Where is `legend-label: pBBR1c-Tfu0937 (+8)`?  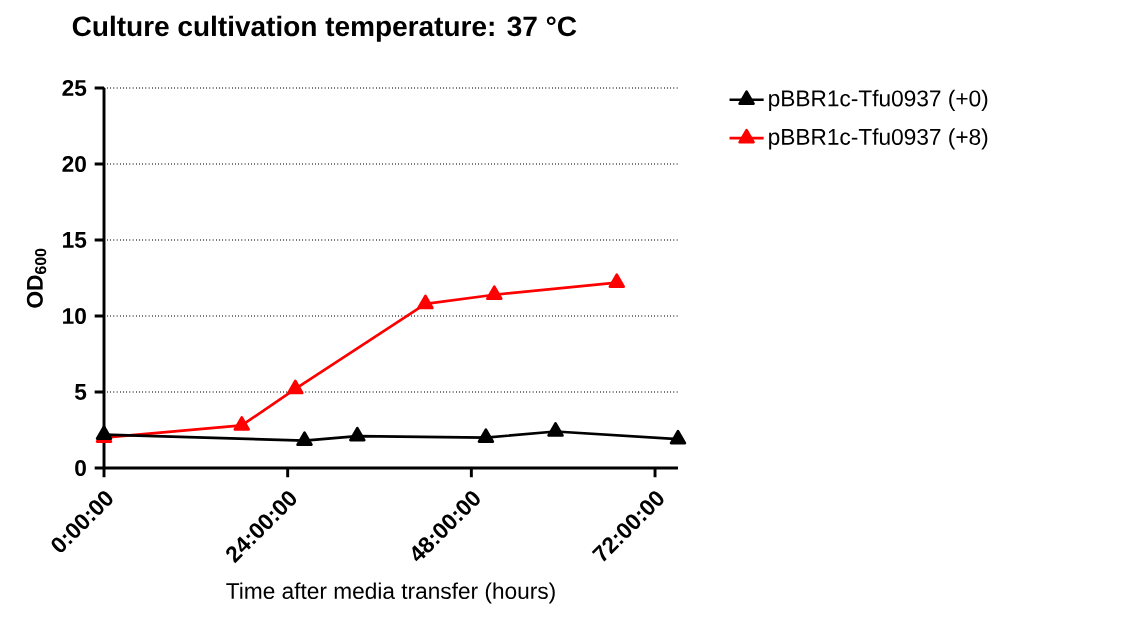 legend-label: pBBR1c-Tfu0937 (+8) is located at coordinates (878, 139).